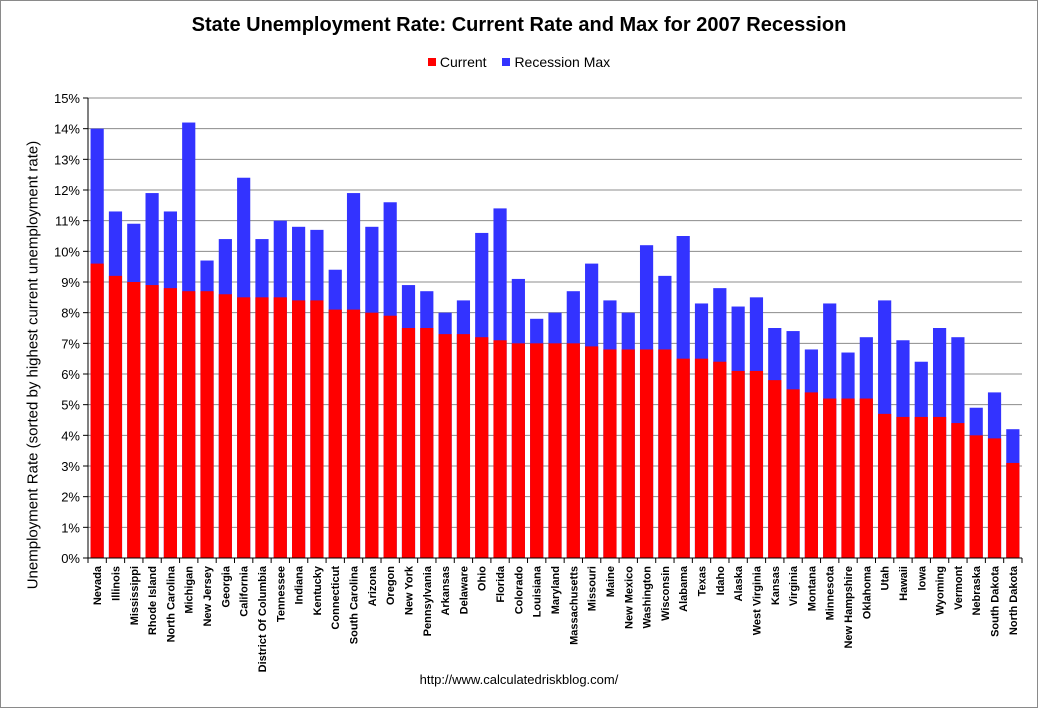 This screenshot has height=708, width=1038. Describe the element at coordinates (556, 590) in the screenshot. I see `x-tick-label: Maryland` at that location.